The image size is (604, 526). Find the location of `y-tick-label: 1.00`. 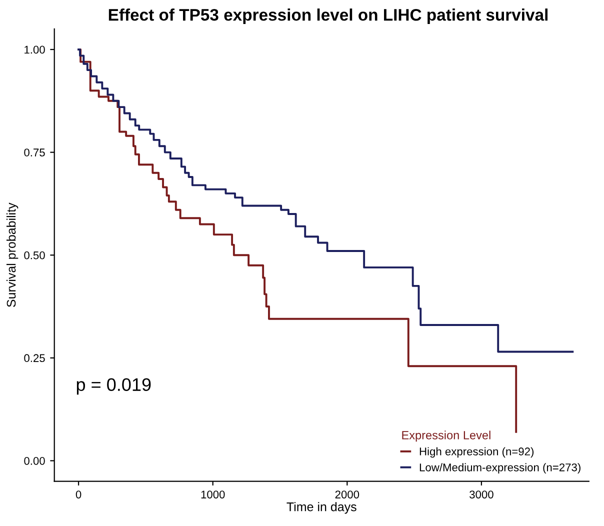

y-tick-label: 1.00 is located at coordinates (34, 50).